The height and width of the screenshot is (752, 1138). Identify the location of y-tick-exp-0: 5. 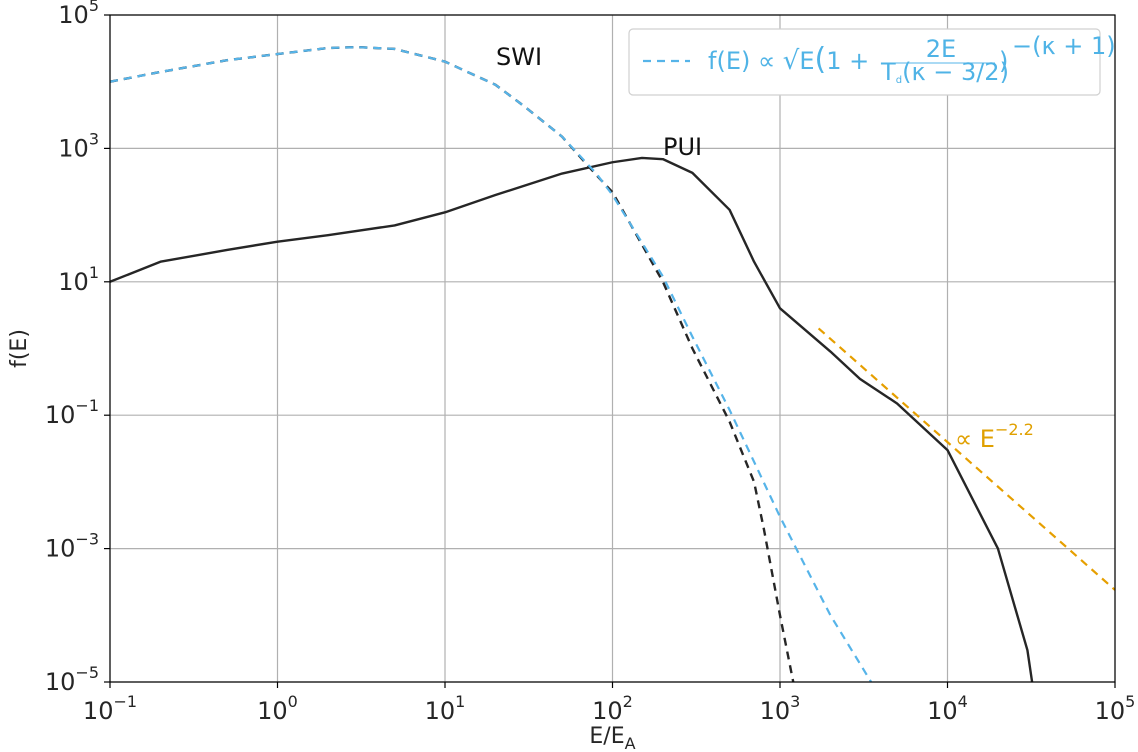
(94, 7).